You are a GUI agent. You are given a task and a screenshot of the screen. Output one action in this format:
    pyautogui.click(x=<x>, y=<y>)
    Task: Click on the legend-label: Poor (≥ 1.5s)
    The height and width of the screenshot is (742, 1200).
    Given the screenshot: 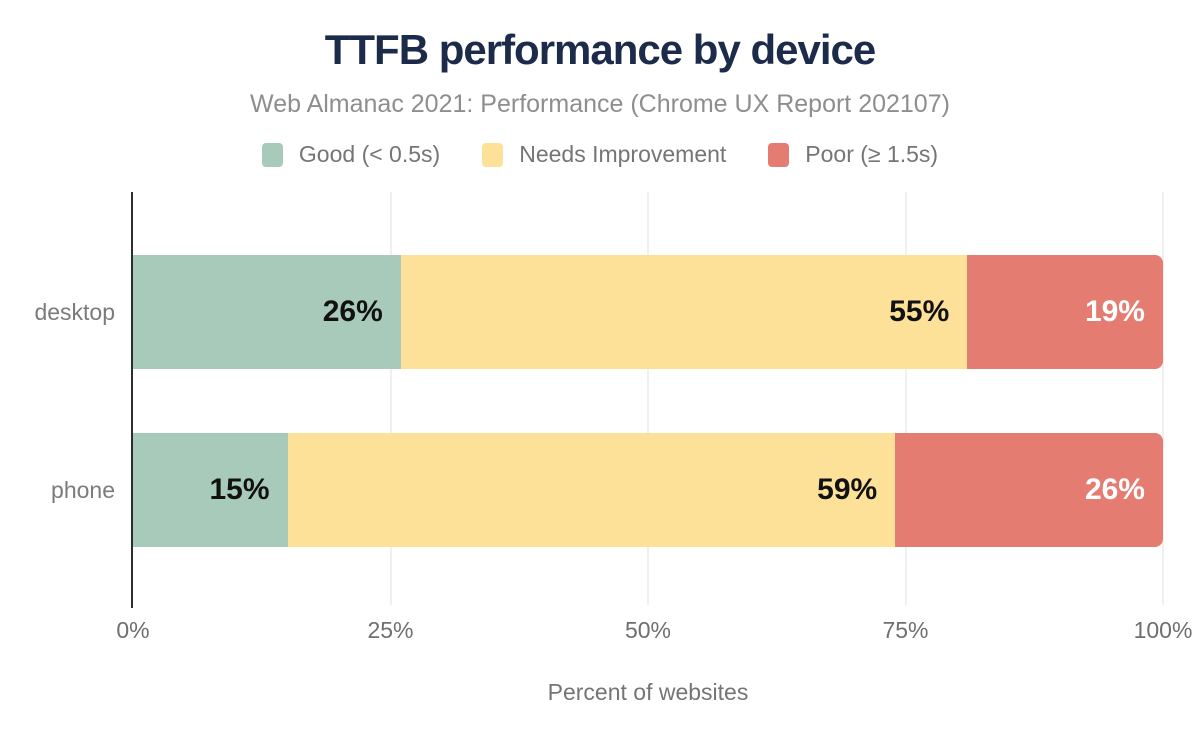 What is the action you would take?
    pyautogui.click(x=872, y=154)
    